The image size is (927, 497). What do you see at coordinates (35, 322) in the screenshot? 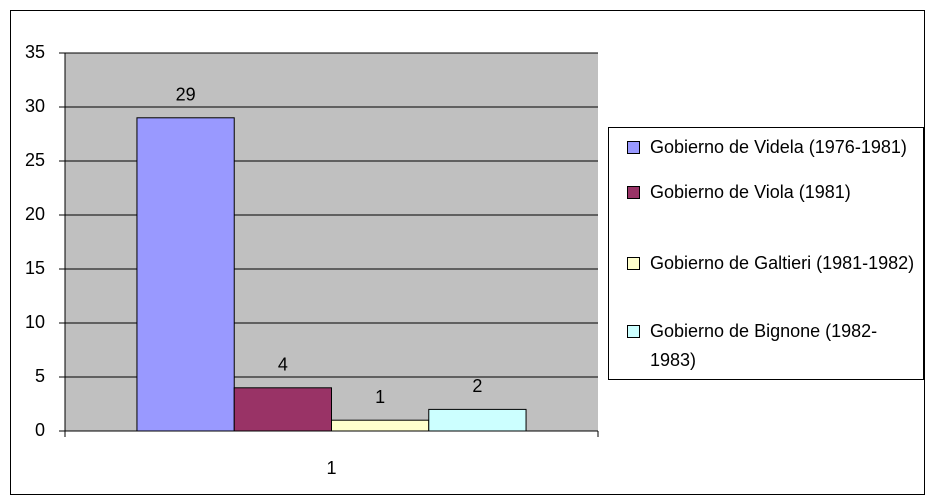
I see `y-tick-label: 10` at bounding box center [35, 322].